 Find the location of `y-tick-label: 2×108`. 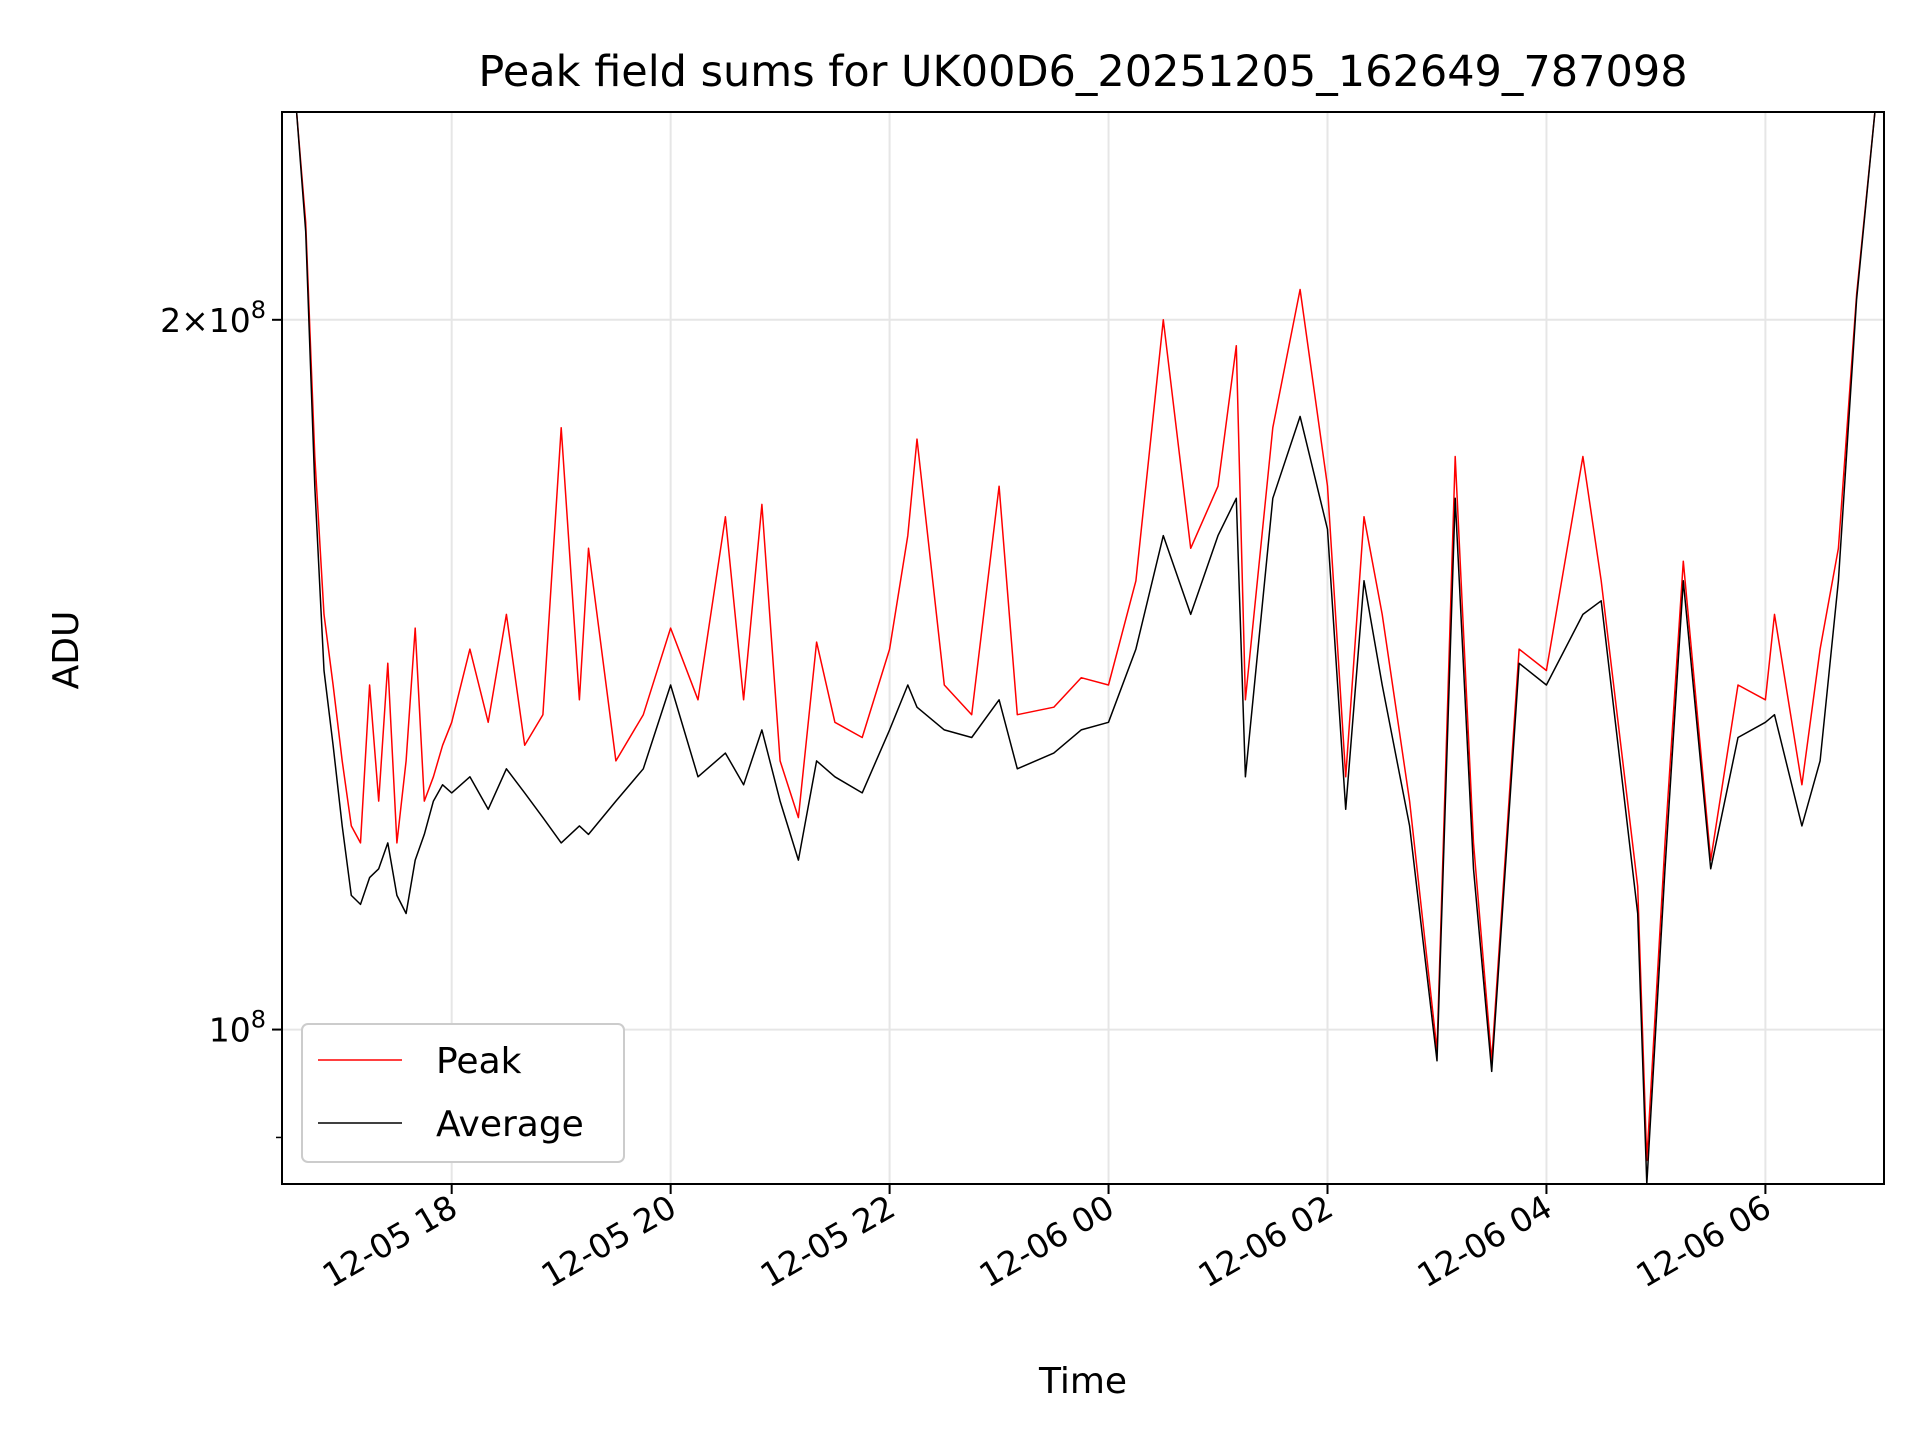

y-tick-label: 2×108 is located at coordinates (213, 318).